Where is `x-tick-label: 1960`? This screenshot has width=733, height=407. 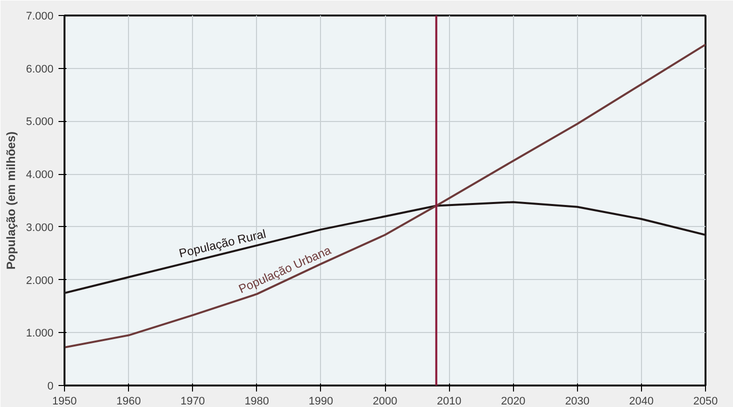 x-tick-label: 1960 is located at coordinates (128, 401).